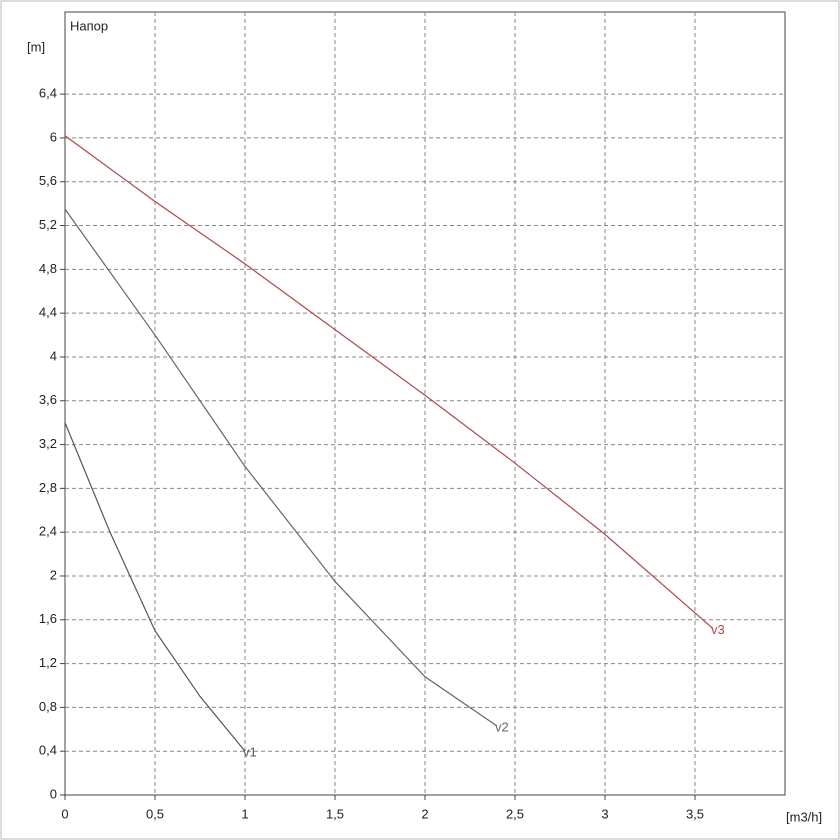  Describe the element at coordinates (53, 574) in the screenshot. I see `y-tick-label: 2` at that location.